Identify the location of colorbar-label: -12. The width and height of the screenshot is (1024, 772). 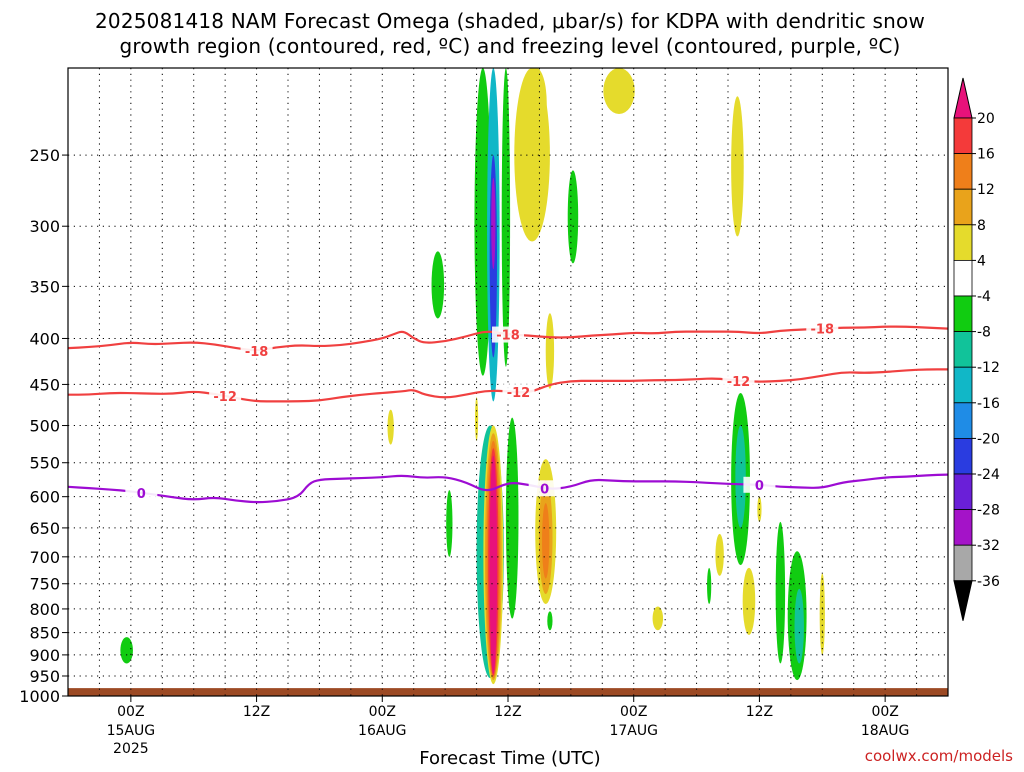
(988, 368).